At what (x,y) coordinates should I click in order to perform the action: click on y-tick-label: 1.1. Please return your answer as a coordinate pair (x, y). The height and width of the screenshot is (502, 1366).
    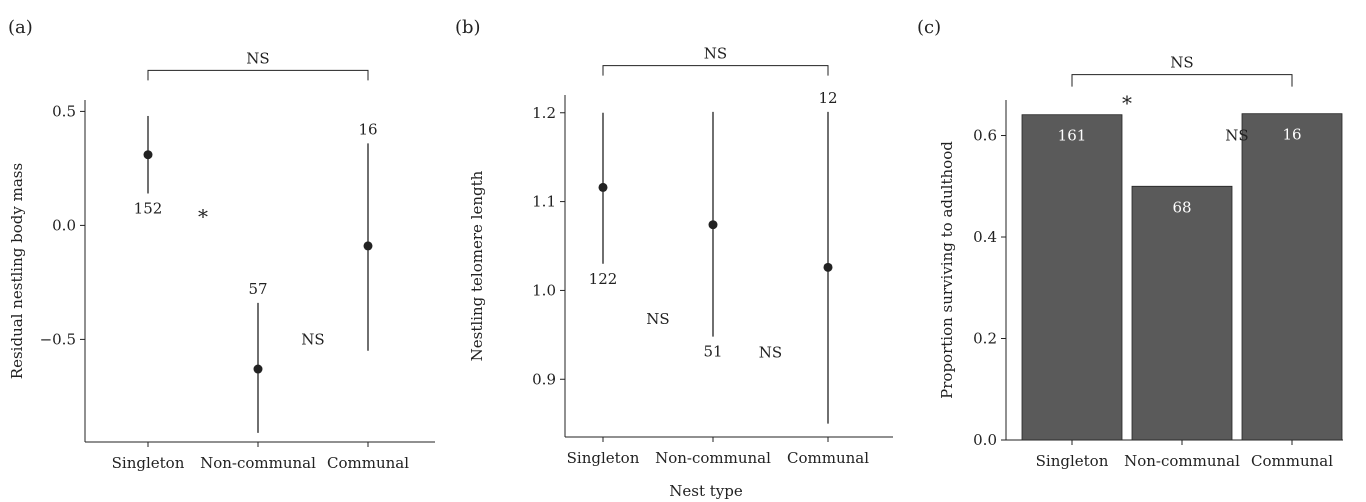
    Looking at the image, I should click on (544, 202).